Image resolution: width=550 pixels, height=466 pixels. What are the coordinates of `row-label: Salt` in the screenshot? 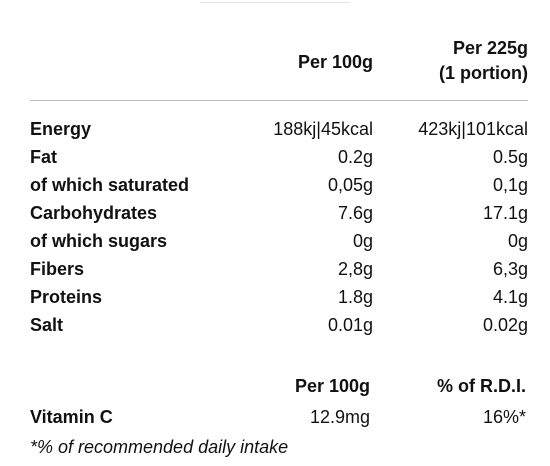 It's located at (47, 325).